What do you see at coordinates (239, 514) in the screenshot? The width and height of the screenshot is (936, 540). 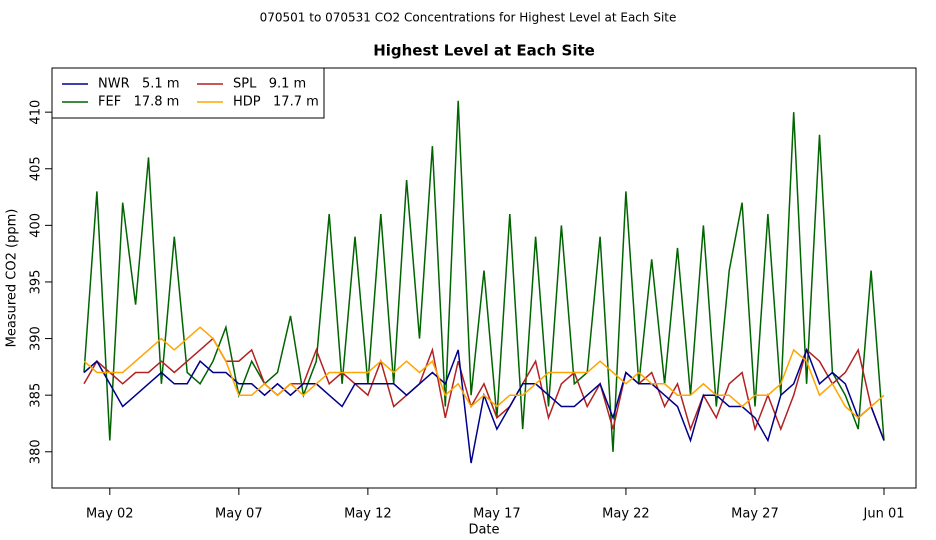 I see `x-tick-label: May 07` at bounding box center [239, 514].